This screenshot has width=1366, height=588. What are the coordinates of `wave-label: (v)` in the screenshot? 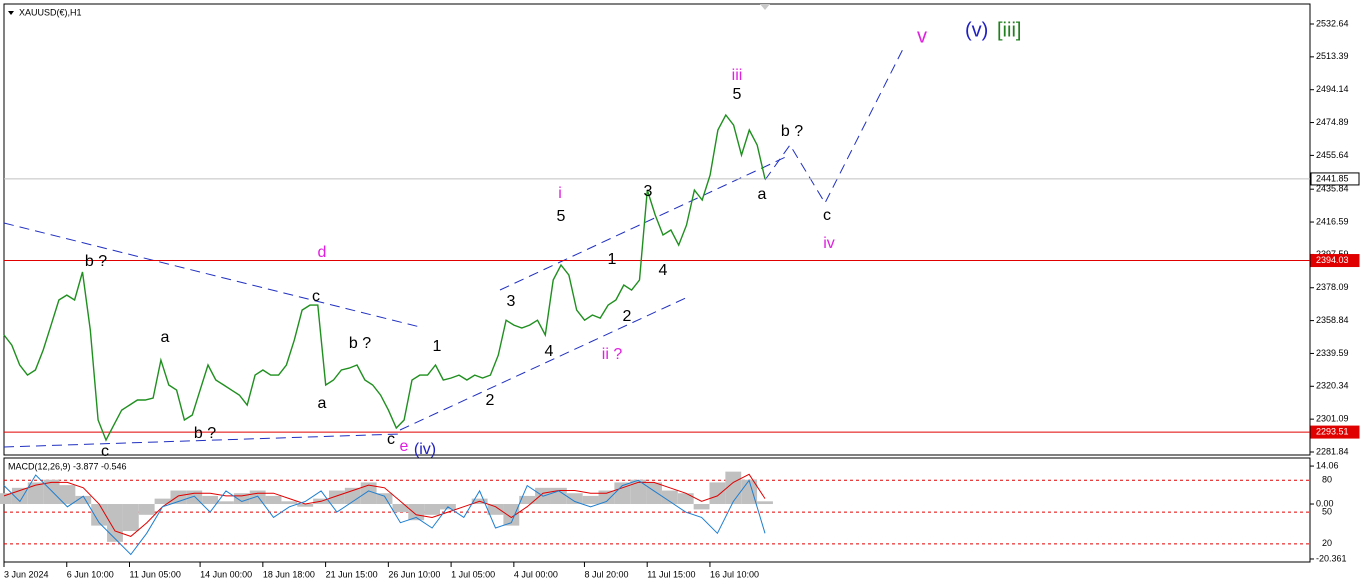 It's located at (976, 30).